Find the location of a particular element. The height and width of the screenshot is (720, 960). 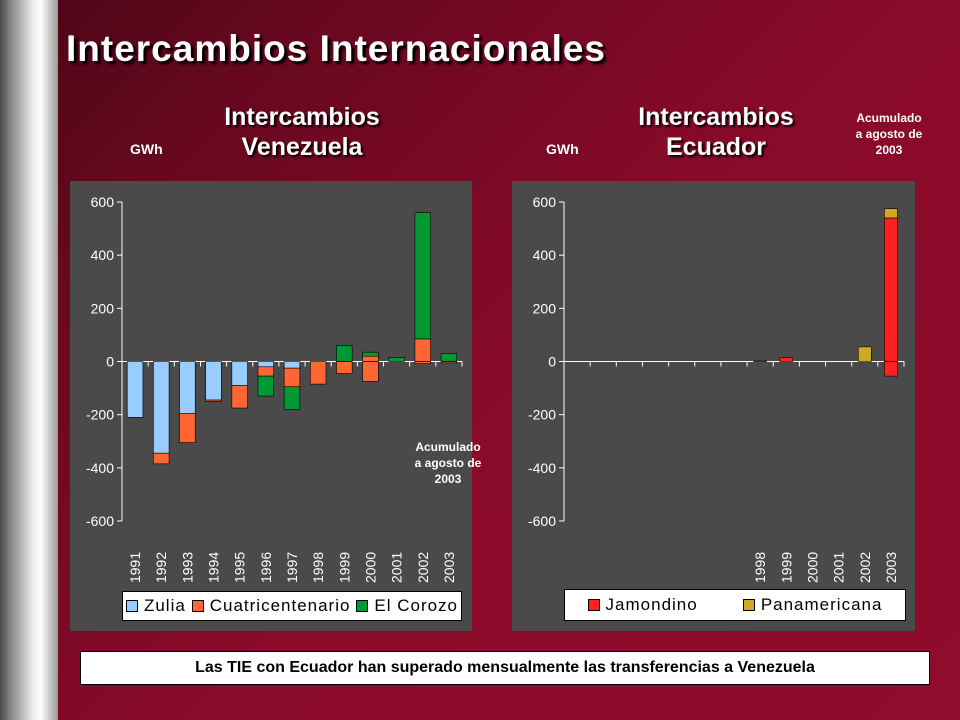

x-tick-label-1993: 1993 is located at coordinates (187, 567).